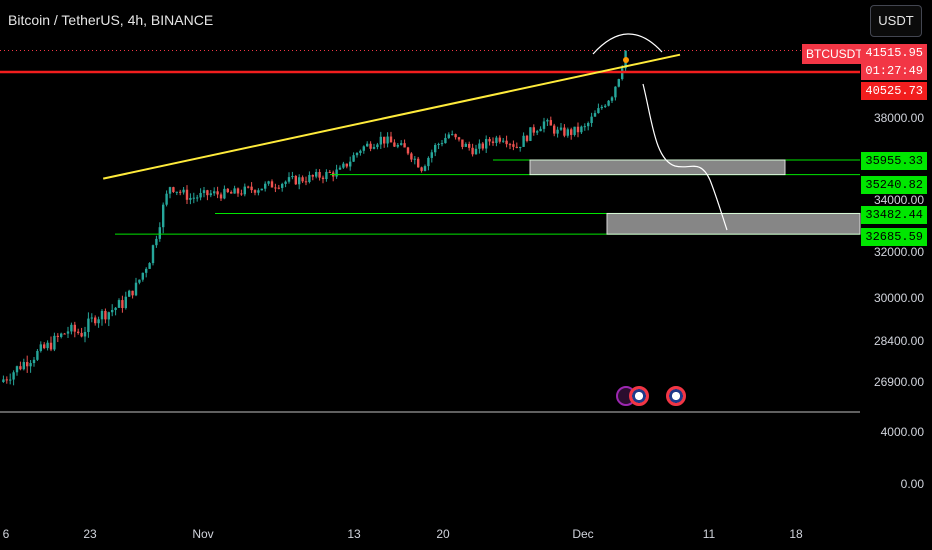 Image resolution: width=932 pixels, height=550 pixels. Describe the element at coordinates (894, 53) in the screenshot. I see `last-price-value: 41515.95` at that location.